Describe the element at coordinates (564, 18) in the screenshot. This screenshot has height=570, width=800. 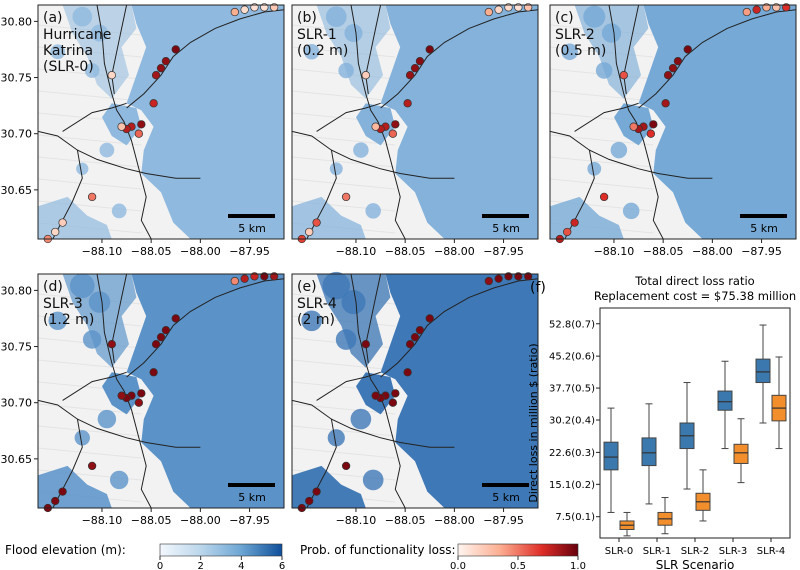
I see `panel-letter: (c)` at that location.